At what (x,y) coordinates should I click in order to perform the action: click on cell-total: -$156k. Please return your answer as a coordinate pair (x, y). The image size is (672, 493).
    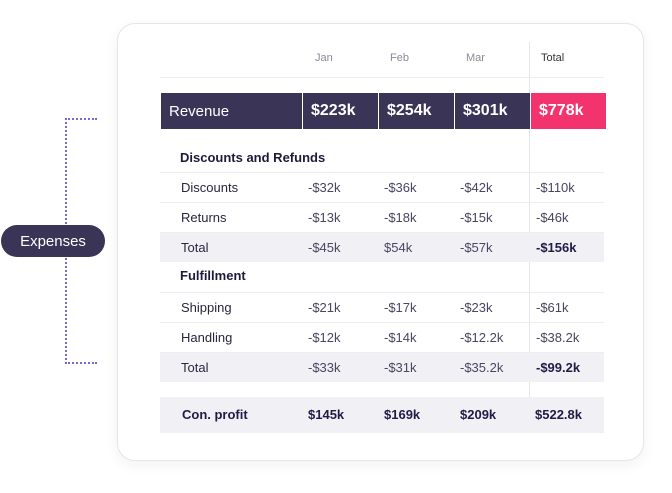
    Looking at the image, I should click on (556, 247).